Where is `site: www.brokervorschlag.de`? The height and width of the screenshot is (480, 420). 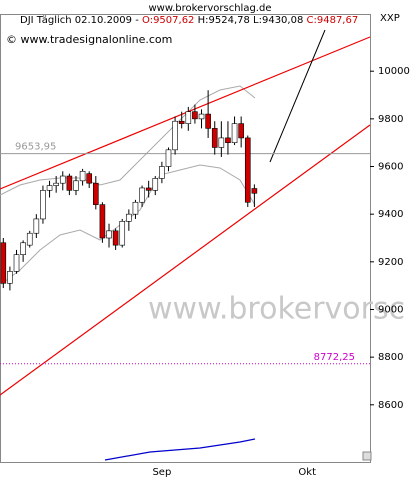 site: www.brokervorschlag.de is located at coordinates (210, 8).